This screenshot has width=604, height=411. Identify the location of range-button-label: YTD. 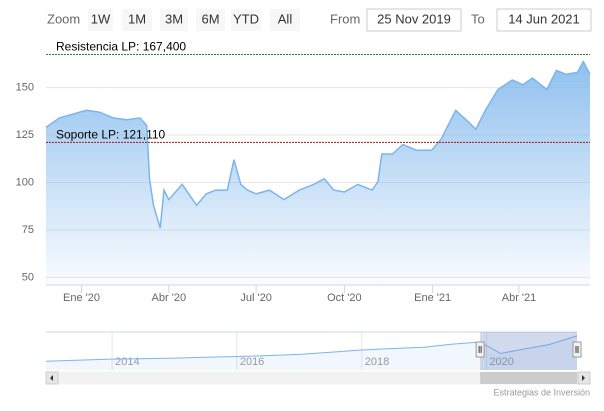
(246, 18).